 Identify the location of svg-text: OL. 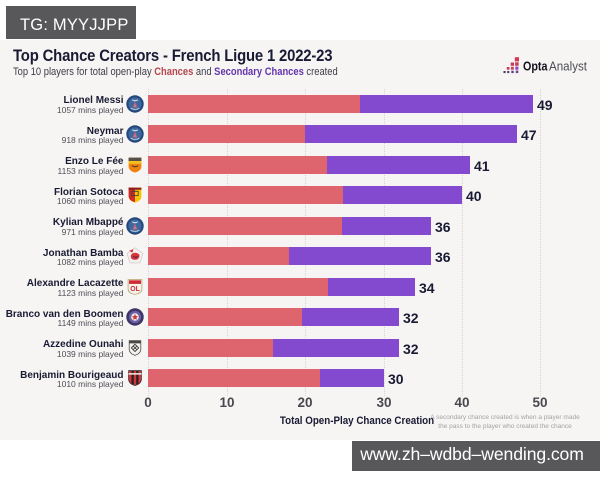
(135, 288).